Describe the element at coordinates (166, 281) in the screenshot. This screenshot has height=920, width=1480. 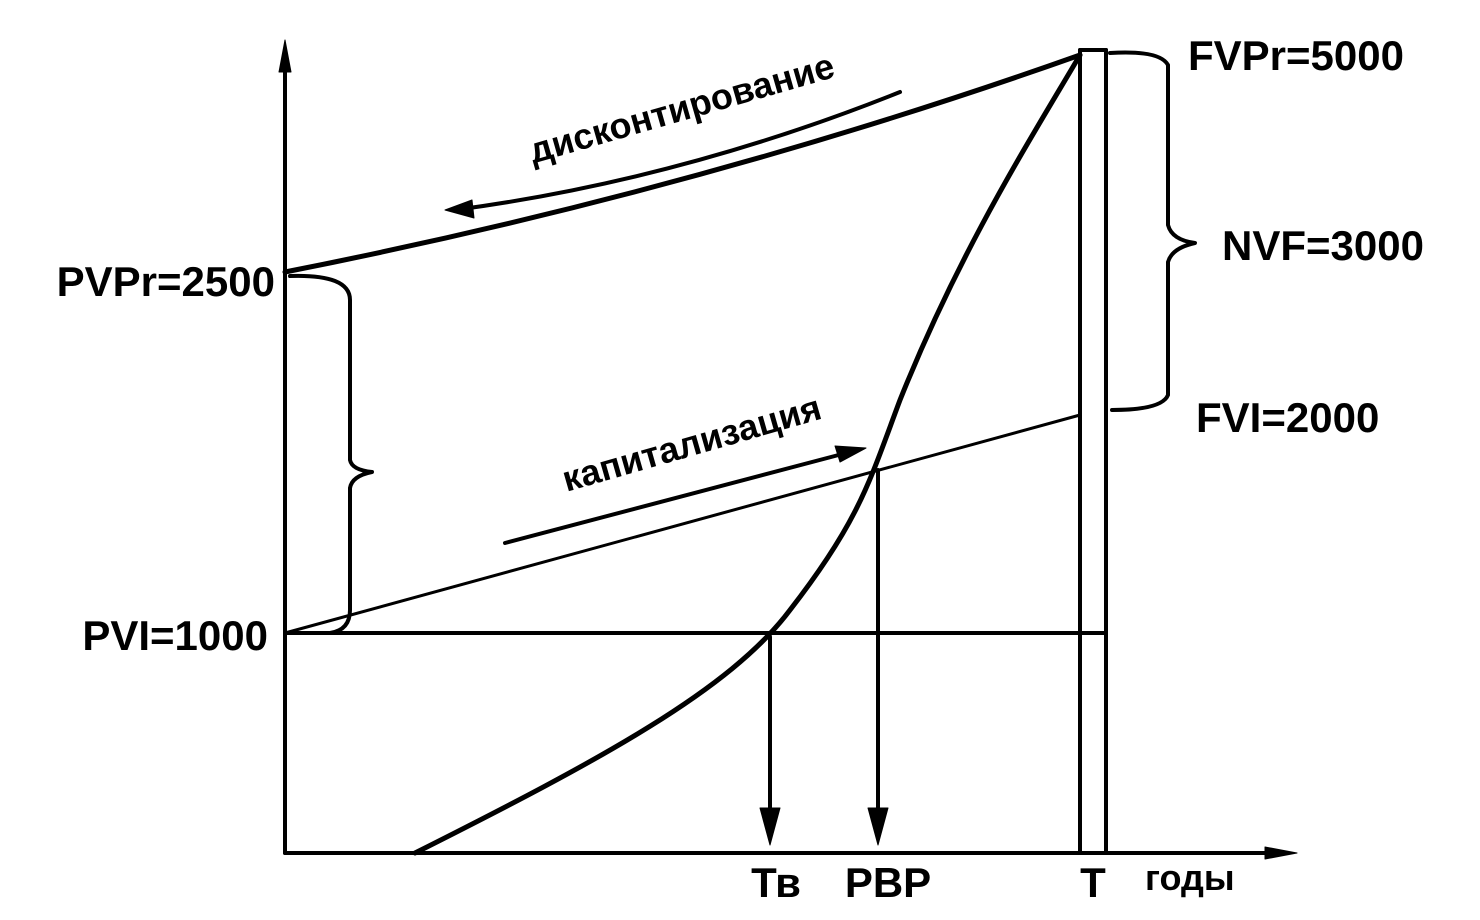
I see `y-label: PVPr=2500` at that location.